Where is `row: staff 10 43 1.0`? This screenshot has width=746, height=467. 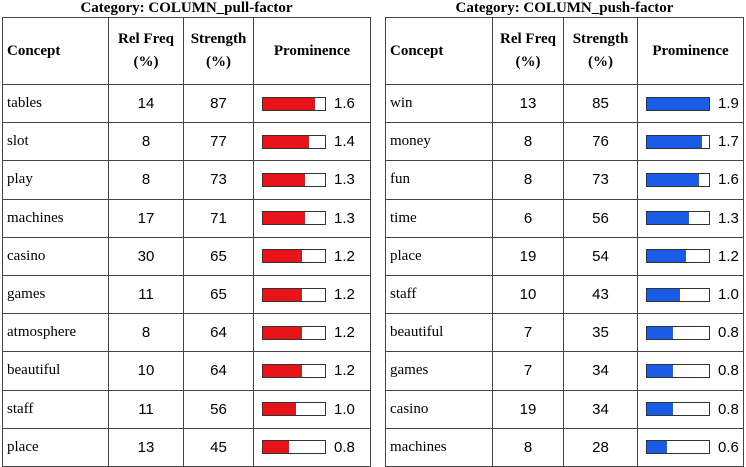
row: staff 10 43 1.0 is located at coordinates (564, 294).